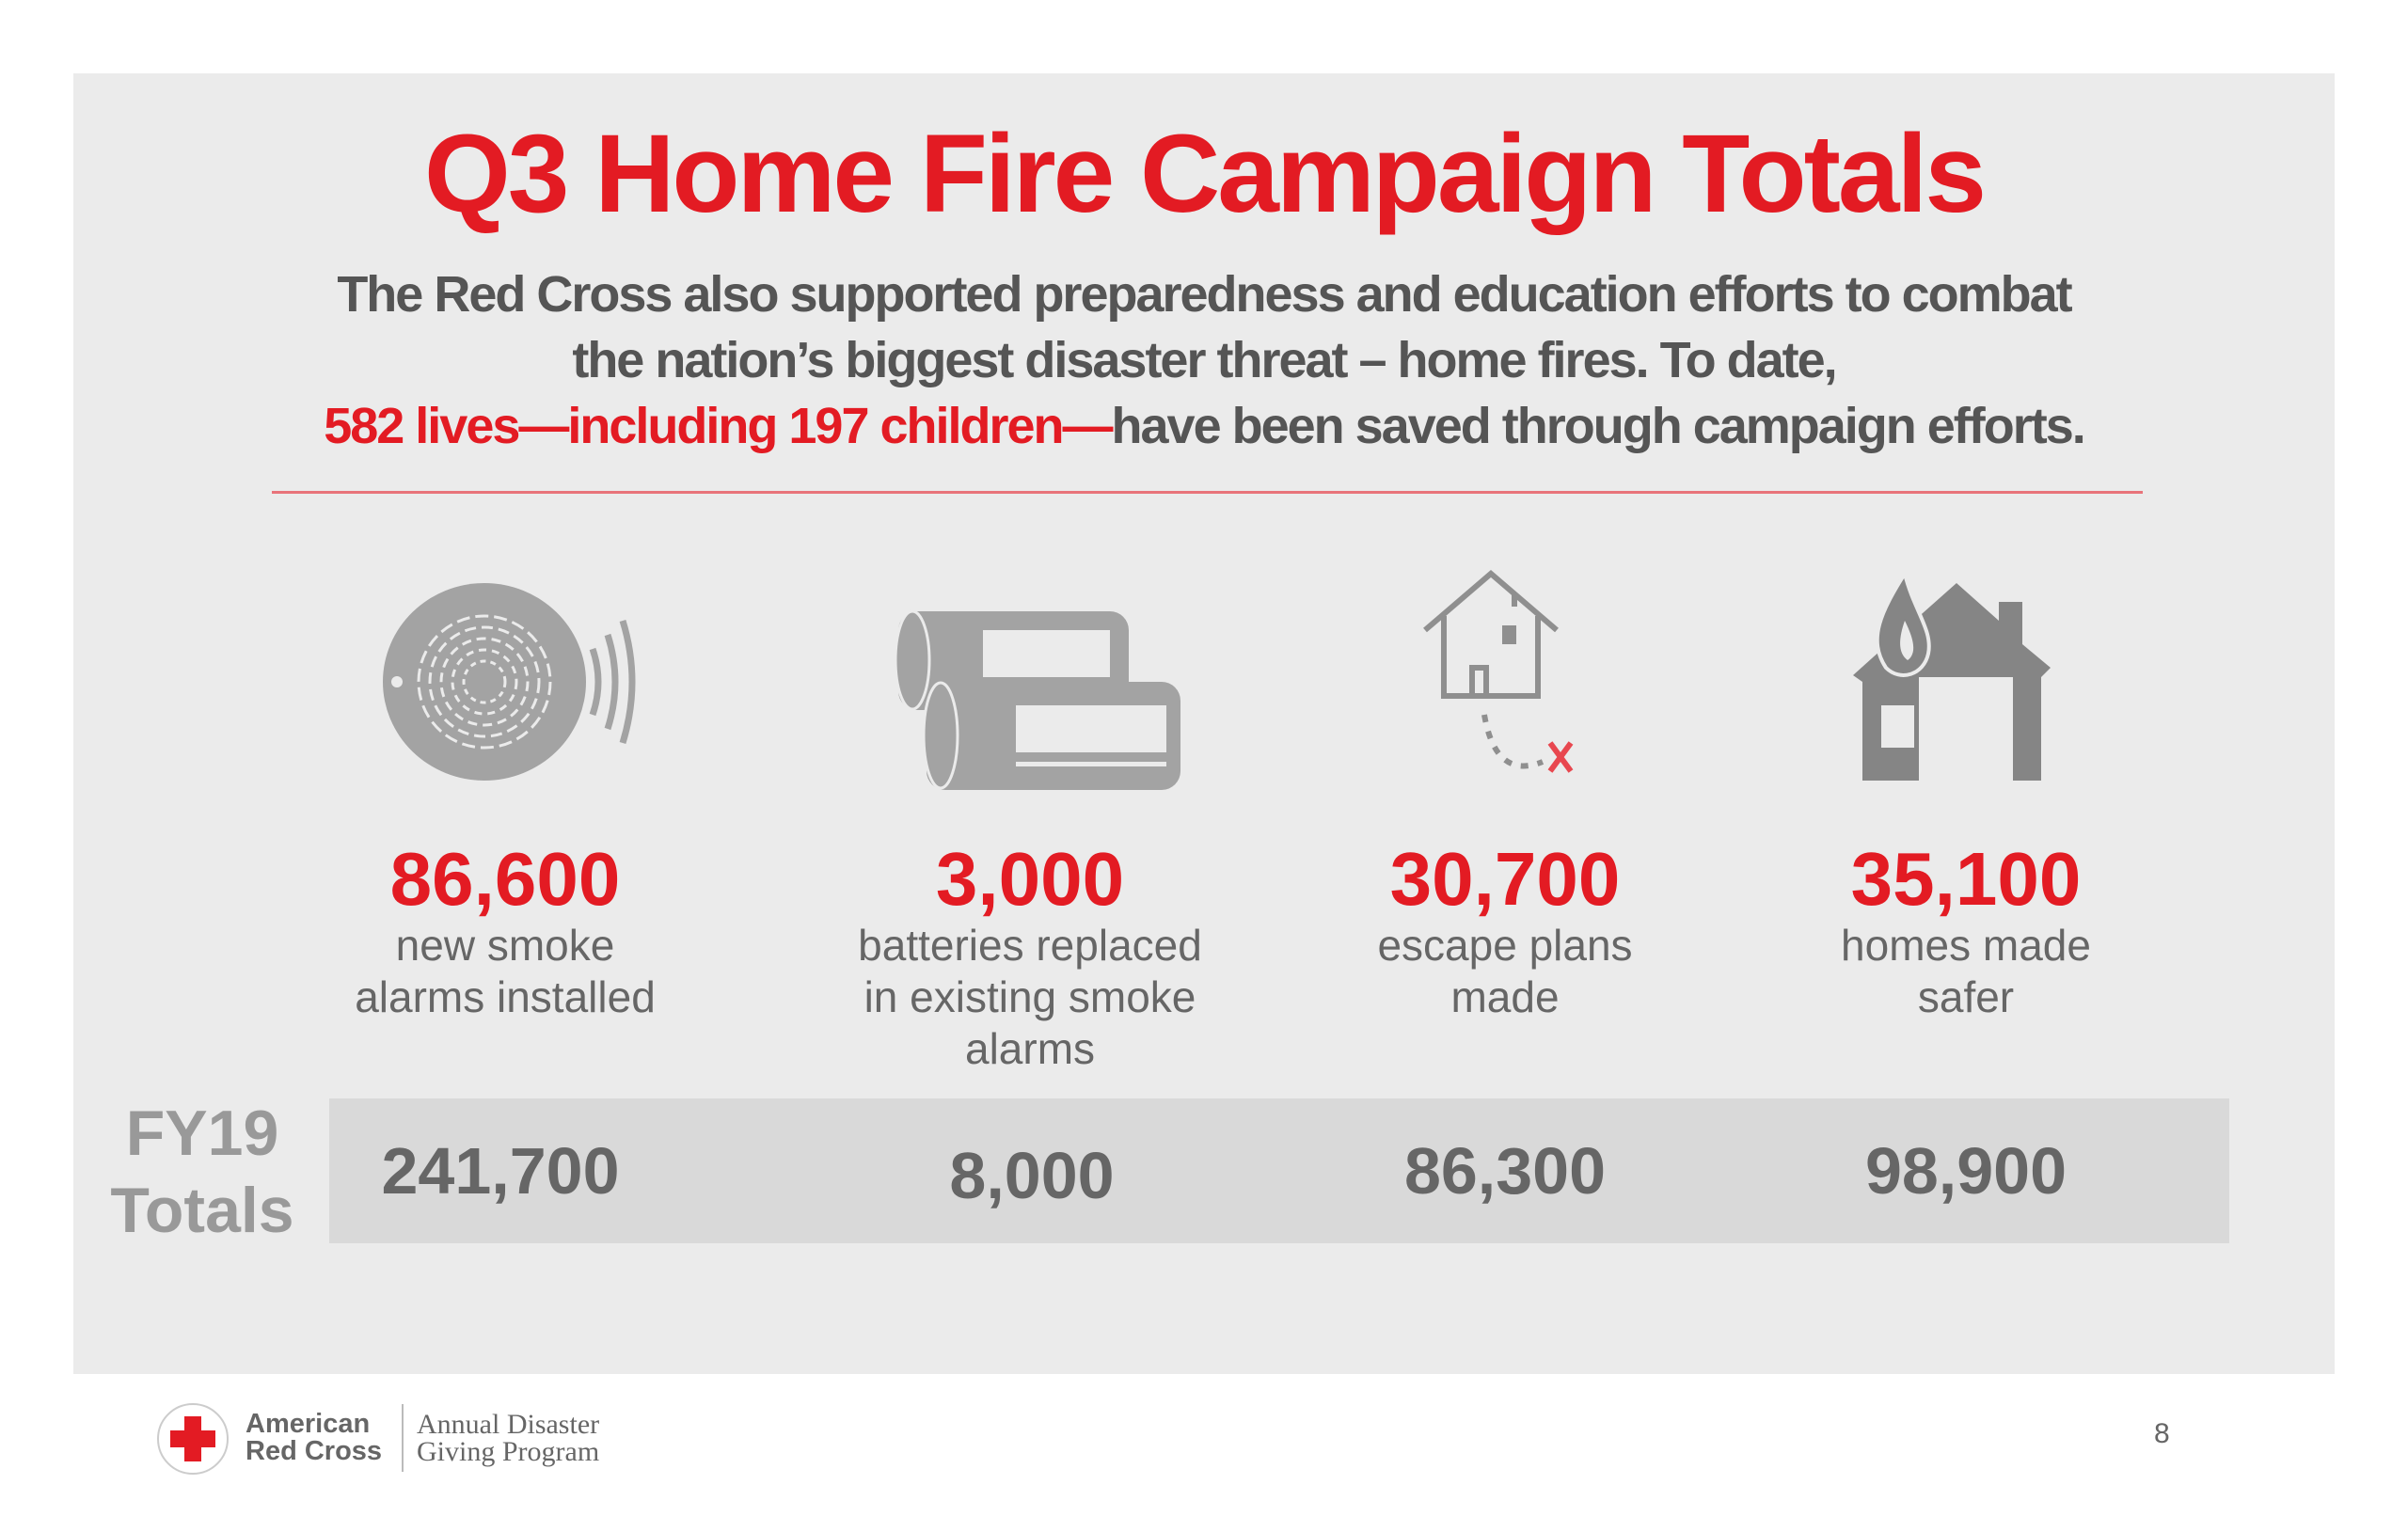 Image resolution: width=2408 pixels, height=1532 pixels. What do you see at coordinates (1966, 946) in the screenshot?
I see `label-line: homes made` at bounding box center [1966, 946].